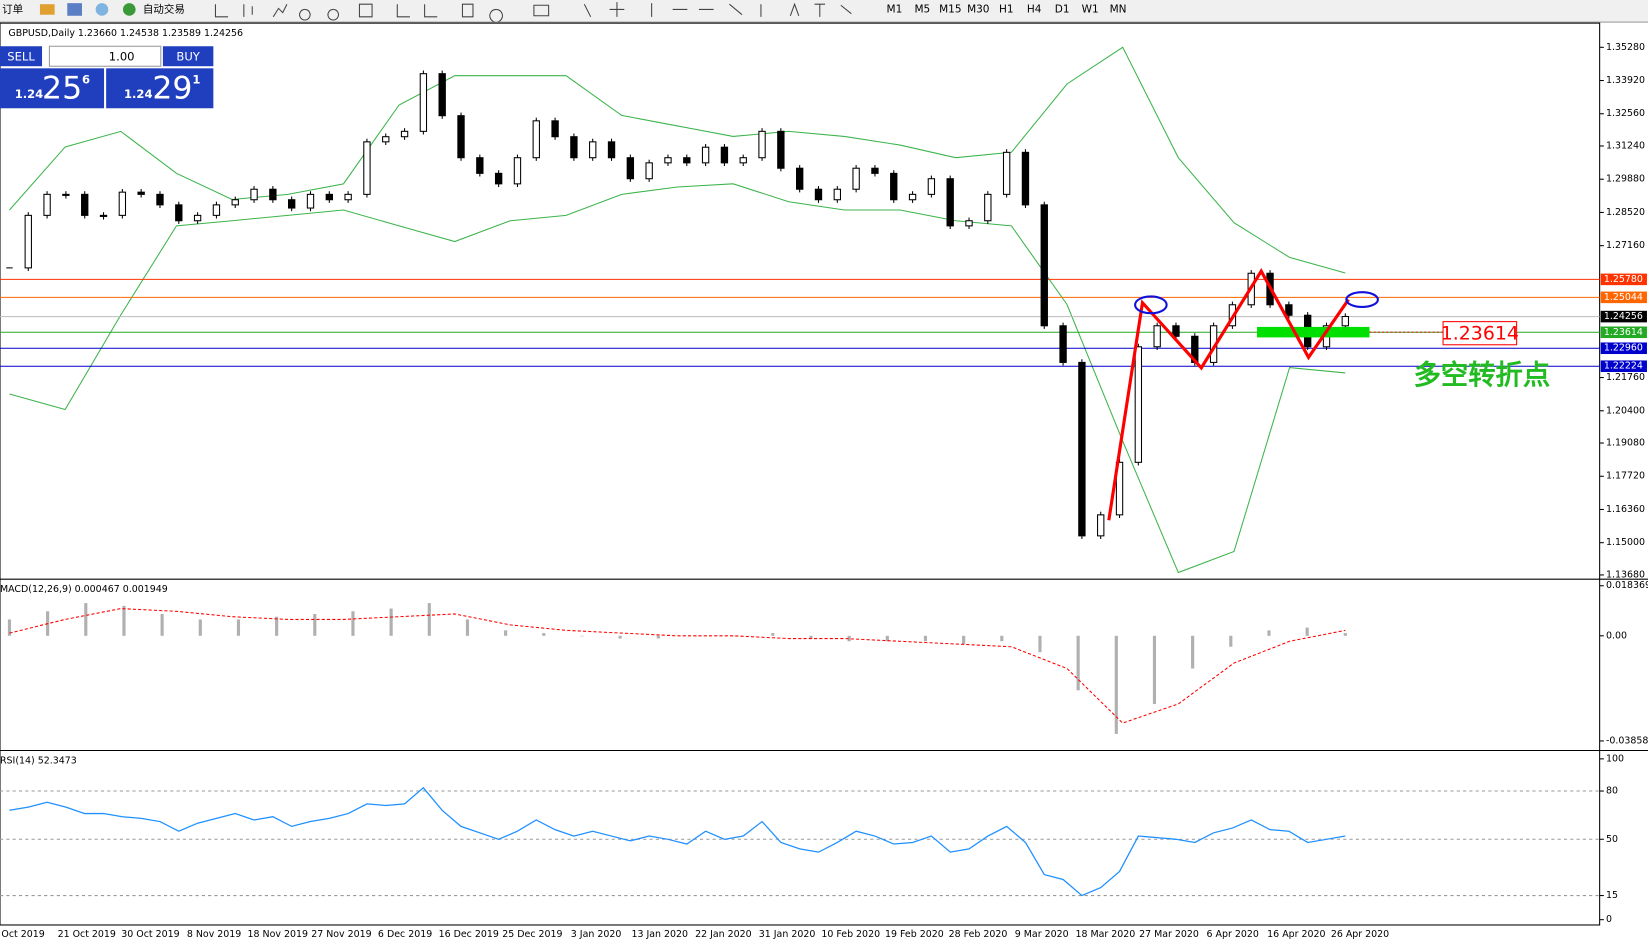 The width and height of the screenshot is (1648, 946). I want to click on sell-label: SELL, so click(21, 56).